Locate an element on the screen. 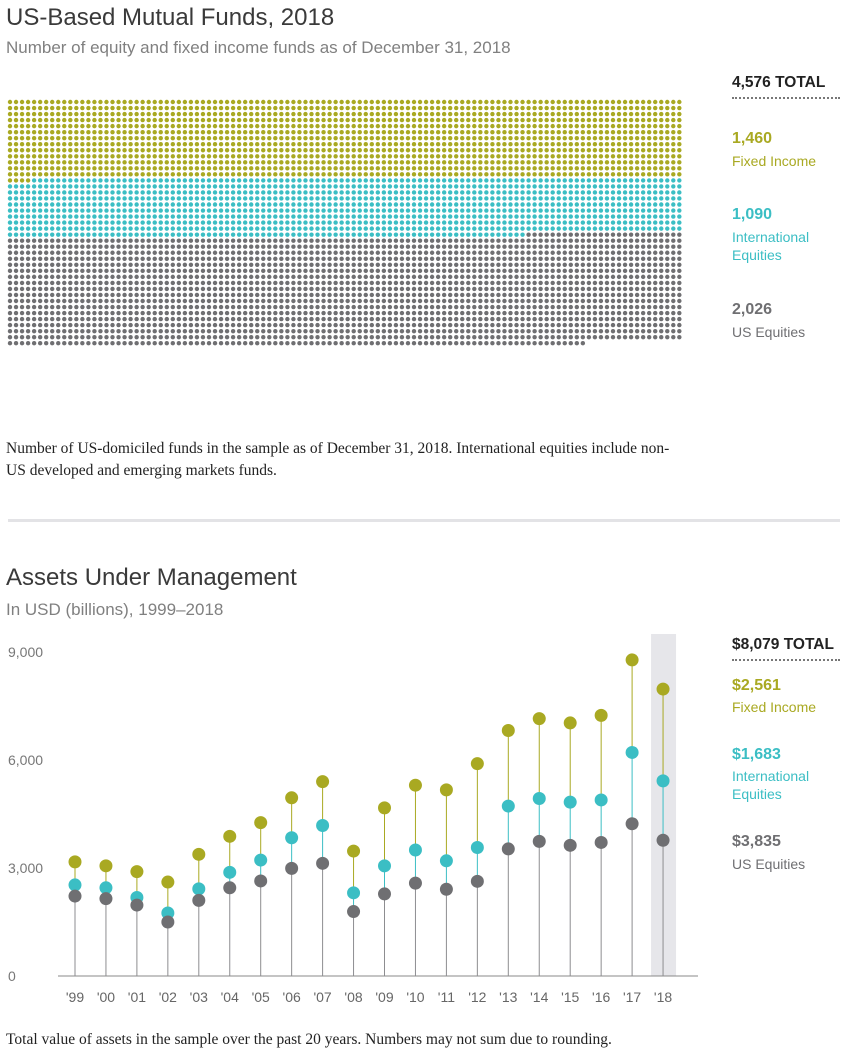 The width and height of the screenshot is (852, 1056). aum-legend-us-equities-label: US Equities is located at coordinates (769, 864).